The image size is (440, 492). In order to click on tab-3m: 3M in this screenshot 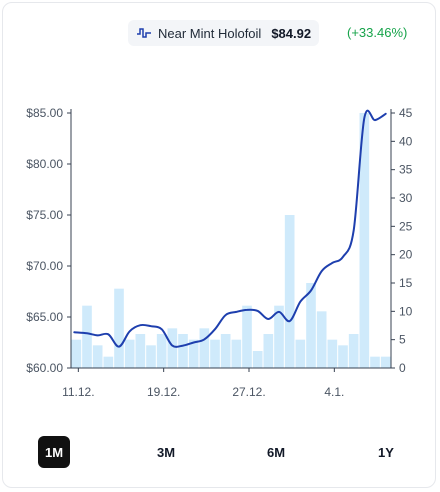, I will do `click(166, 452)`.